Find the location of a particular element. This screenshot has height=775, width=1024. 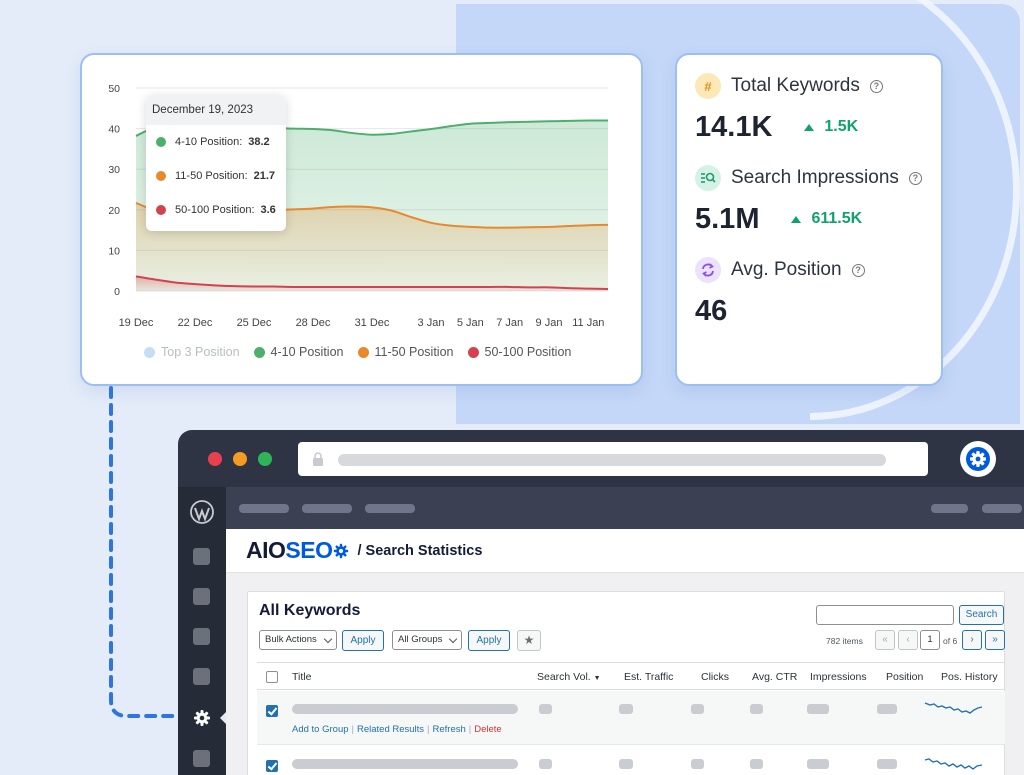

legend-item-50-100: 50-100 Position is located at coordinates (519, 352).